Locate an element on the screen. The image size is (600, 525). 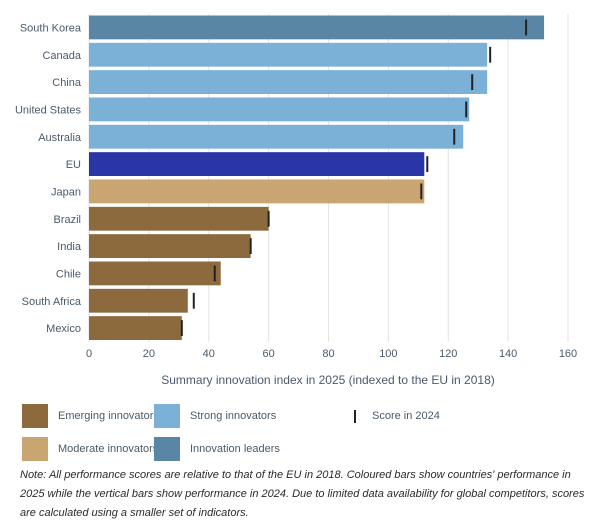
legend-emerging-label: Emerging innovators is located at coordinates (108, 416).